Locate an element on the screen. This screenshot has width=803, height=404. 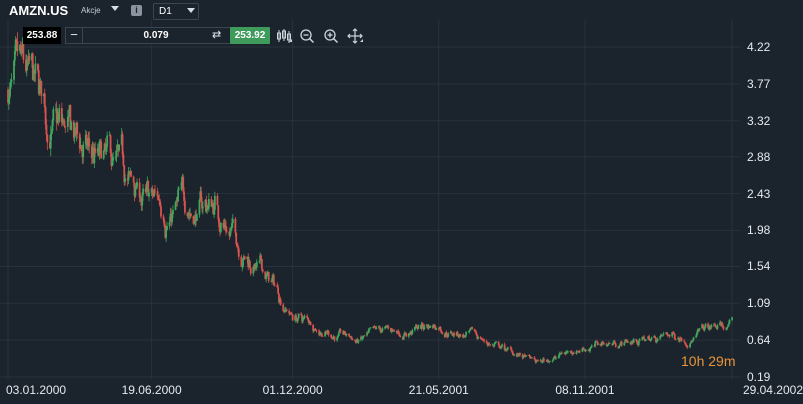
zoom-out-icon is located at coordinates (307, 36).